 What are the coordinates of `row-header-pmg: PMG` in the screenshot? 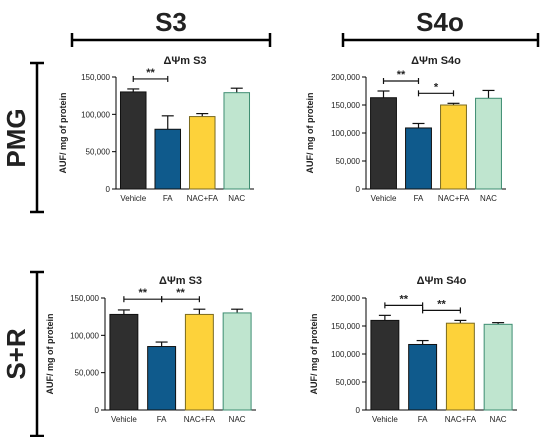 It's located at (16, 137).